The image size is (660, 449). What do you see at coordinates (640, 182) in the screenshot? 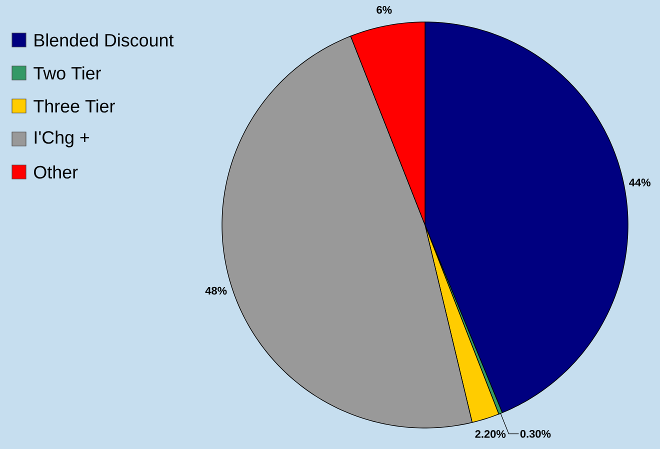
I see `data-label: 44%` at bounding box center [640, 182].